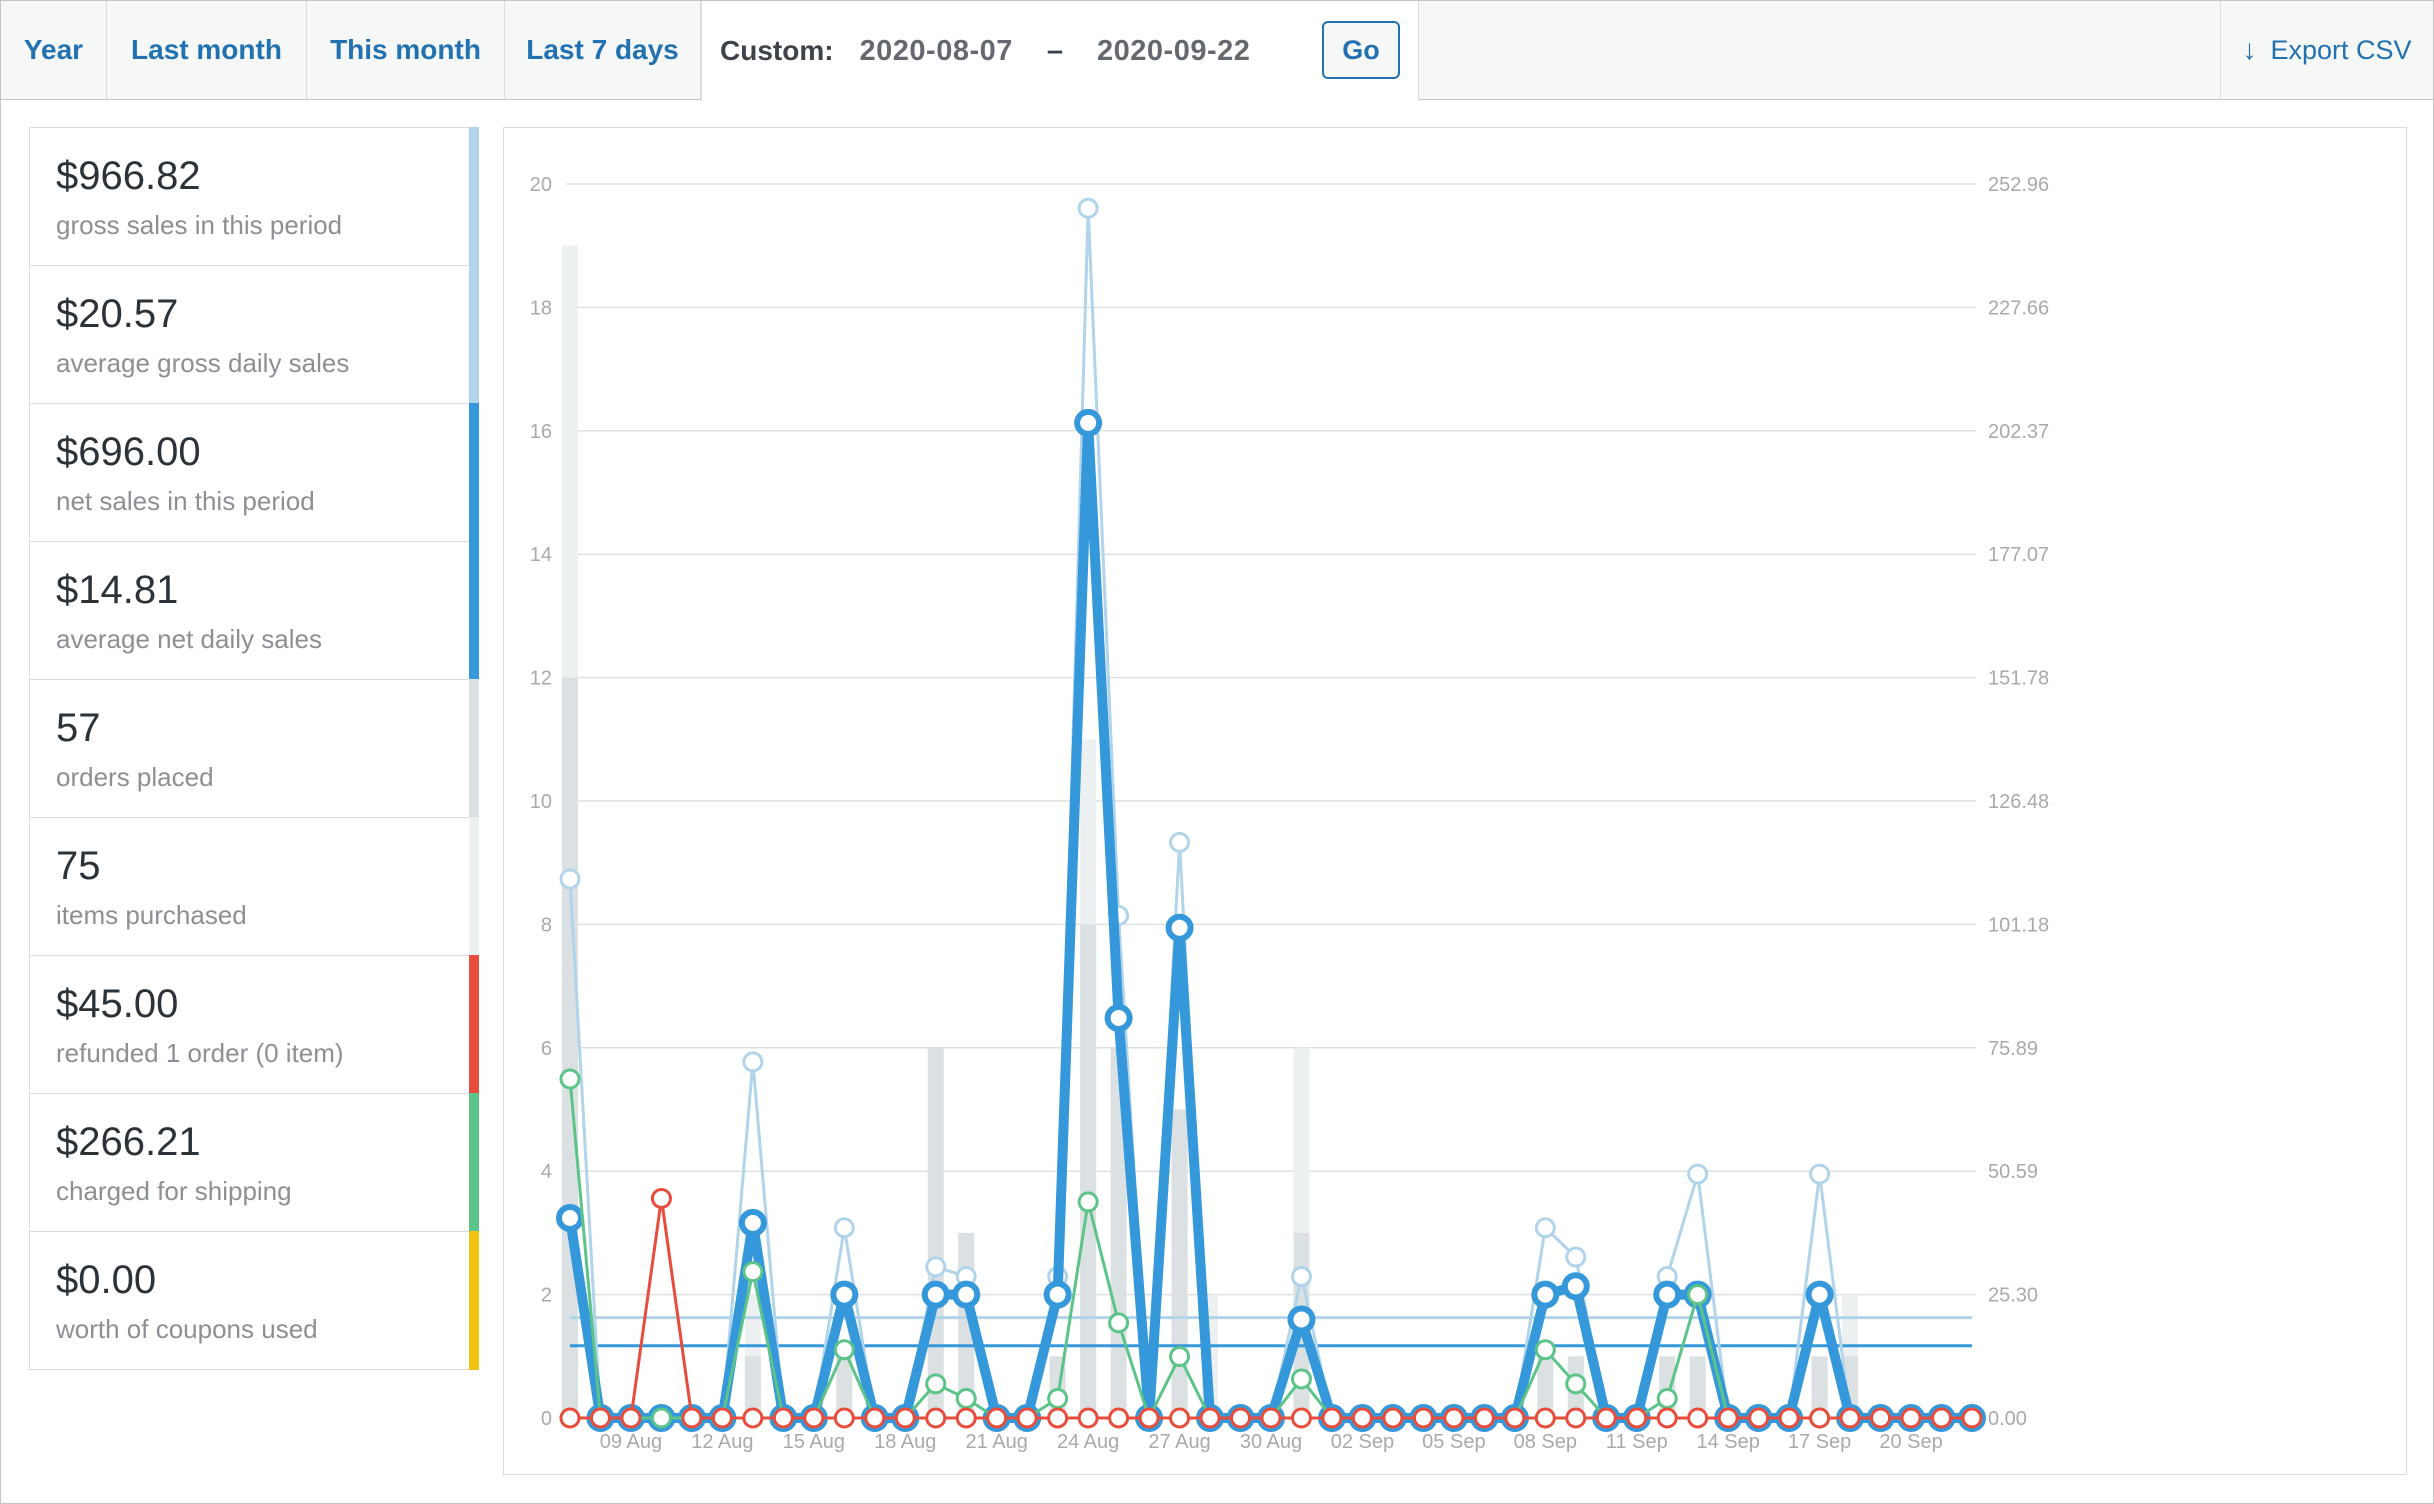  I want to click on tab-last-month: Last month, so click(207, 50).